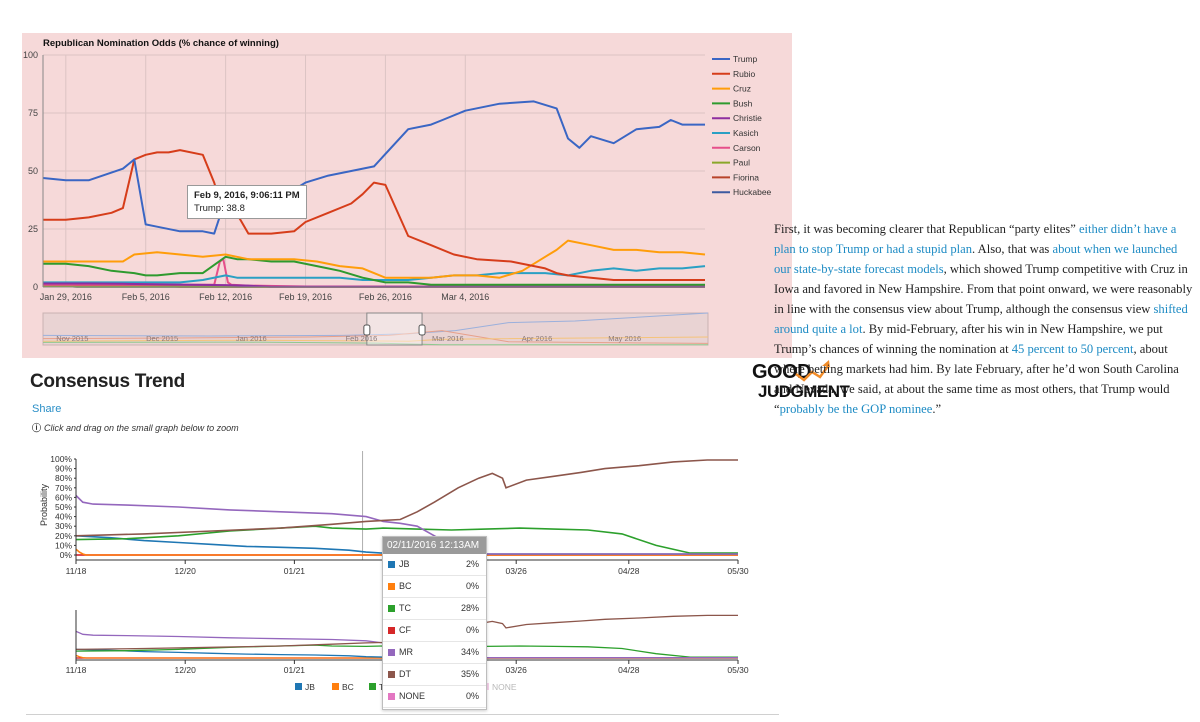 The width and height of the screenshot is (1200, 722). I want to click on navigator-tick-label: 04/28, so click(629, 670).